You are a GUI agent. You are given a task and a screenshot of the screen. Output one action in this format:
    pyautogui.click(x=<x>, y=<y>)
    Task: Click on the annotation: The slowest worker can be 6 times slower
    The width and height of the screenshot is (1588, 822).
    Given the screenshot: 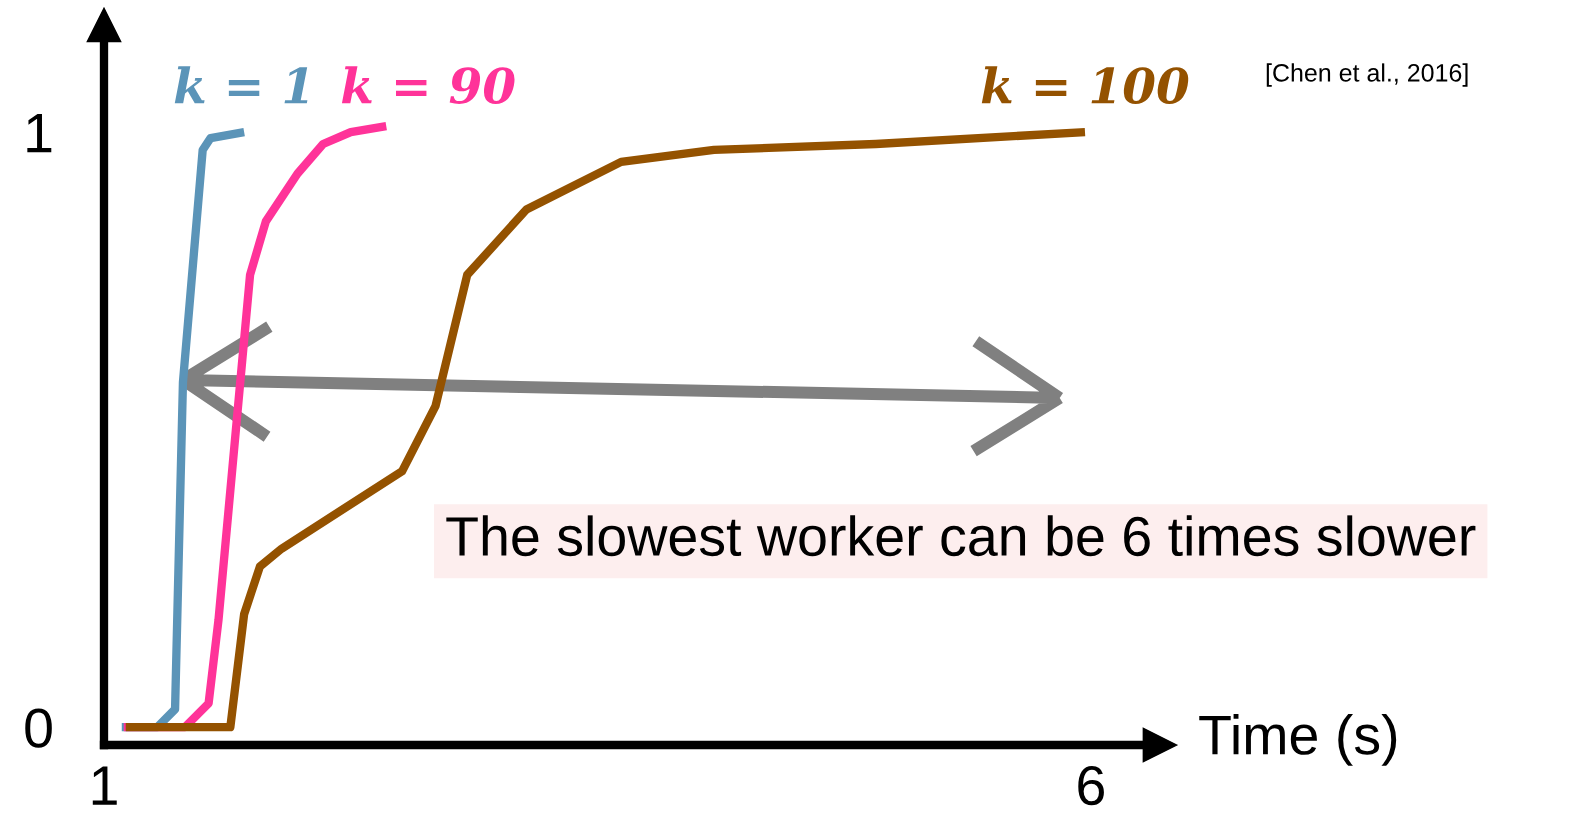 What is the action you would take?
    pyautogui.click(x=961, y=536)
    